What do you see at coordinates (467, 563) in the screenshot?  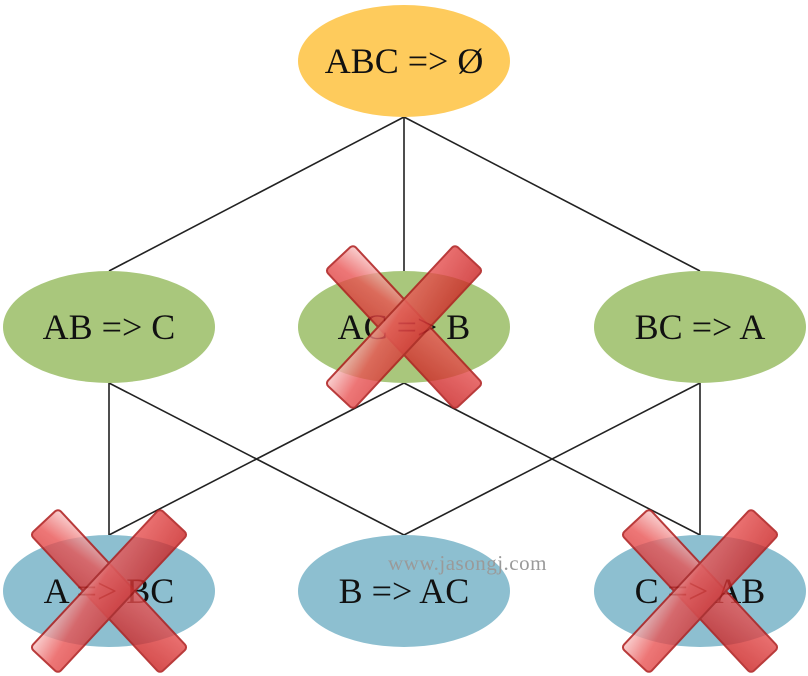 I see `watermark-text: www.jasongj.com` at bounding box center [467, 563].